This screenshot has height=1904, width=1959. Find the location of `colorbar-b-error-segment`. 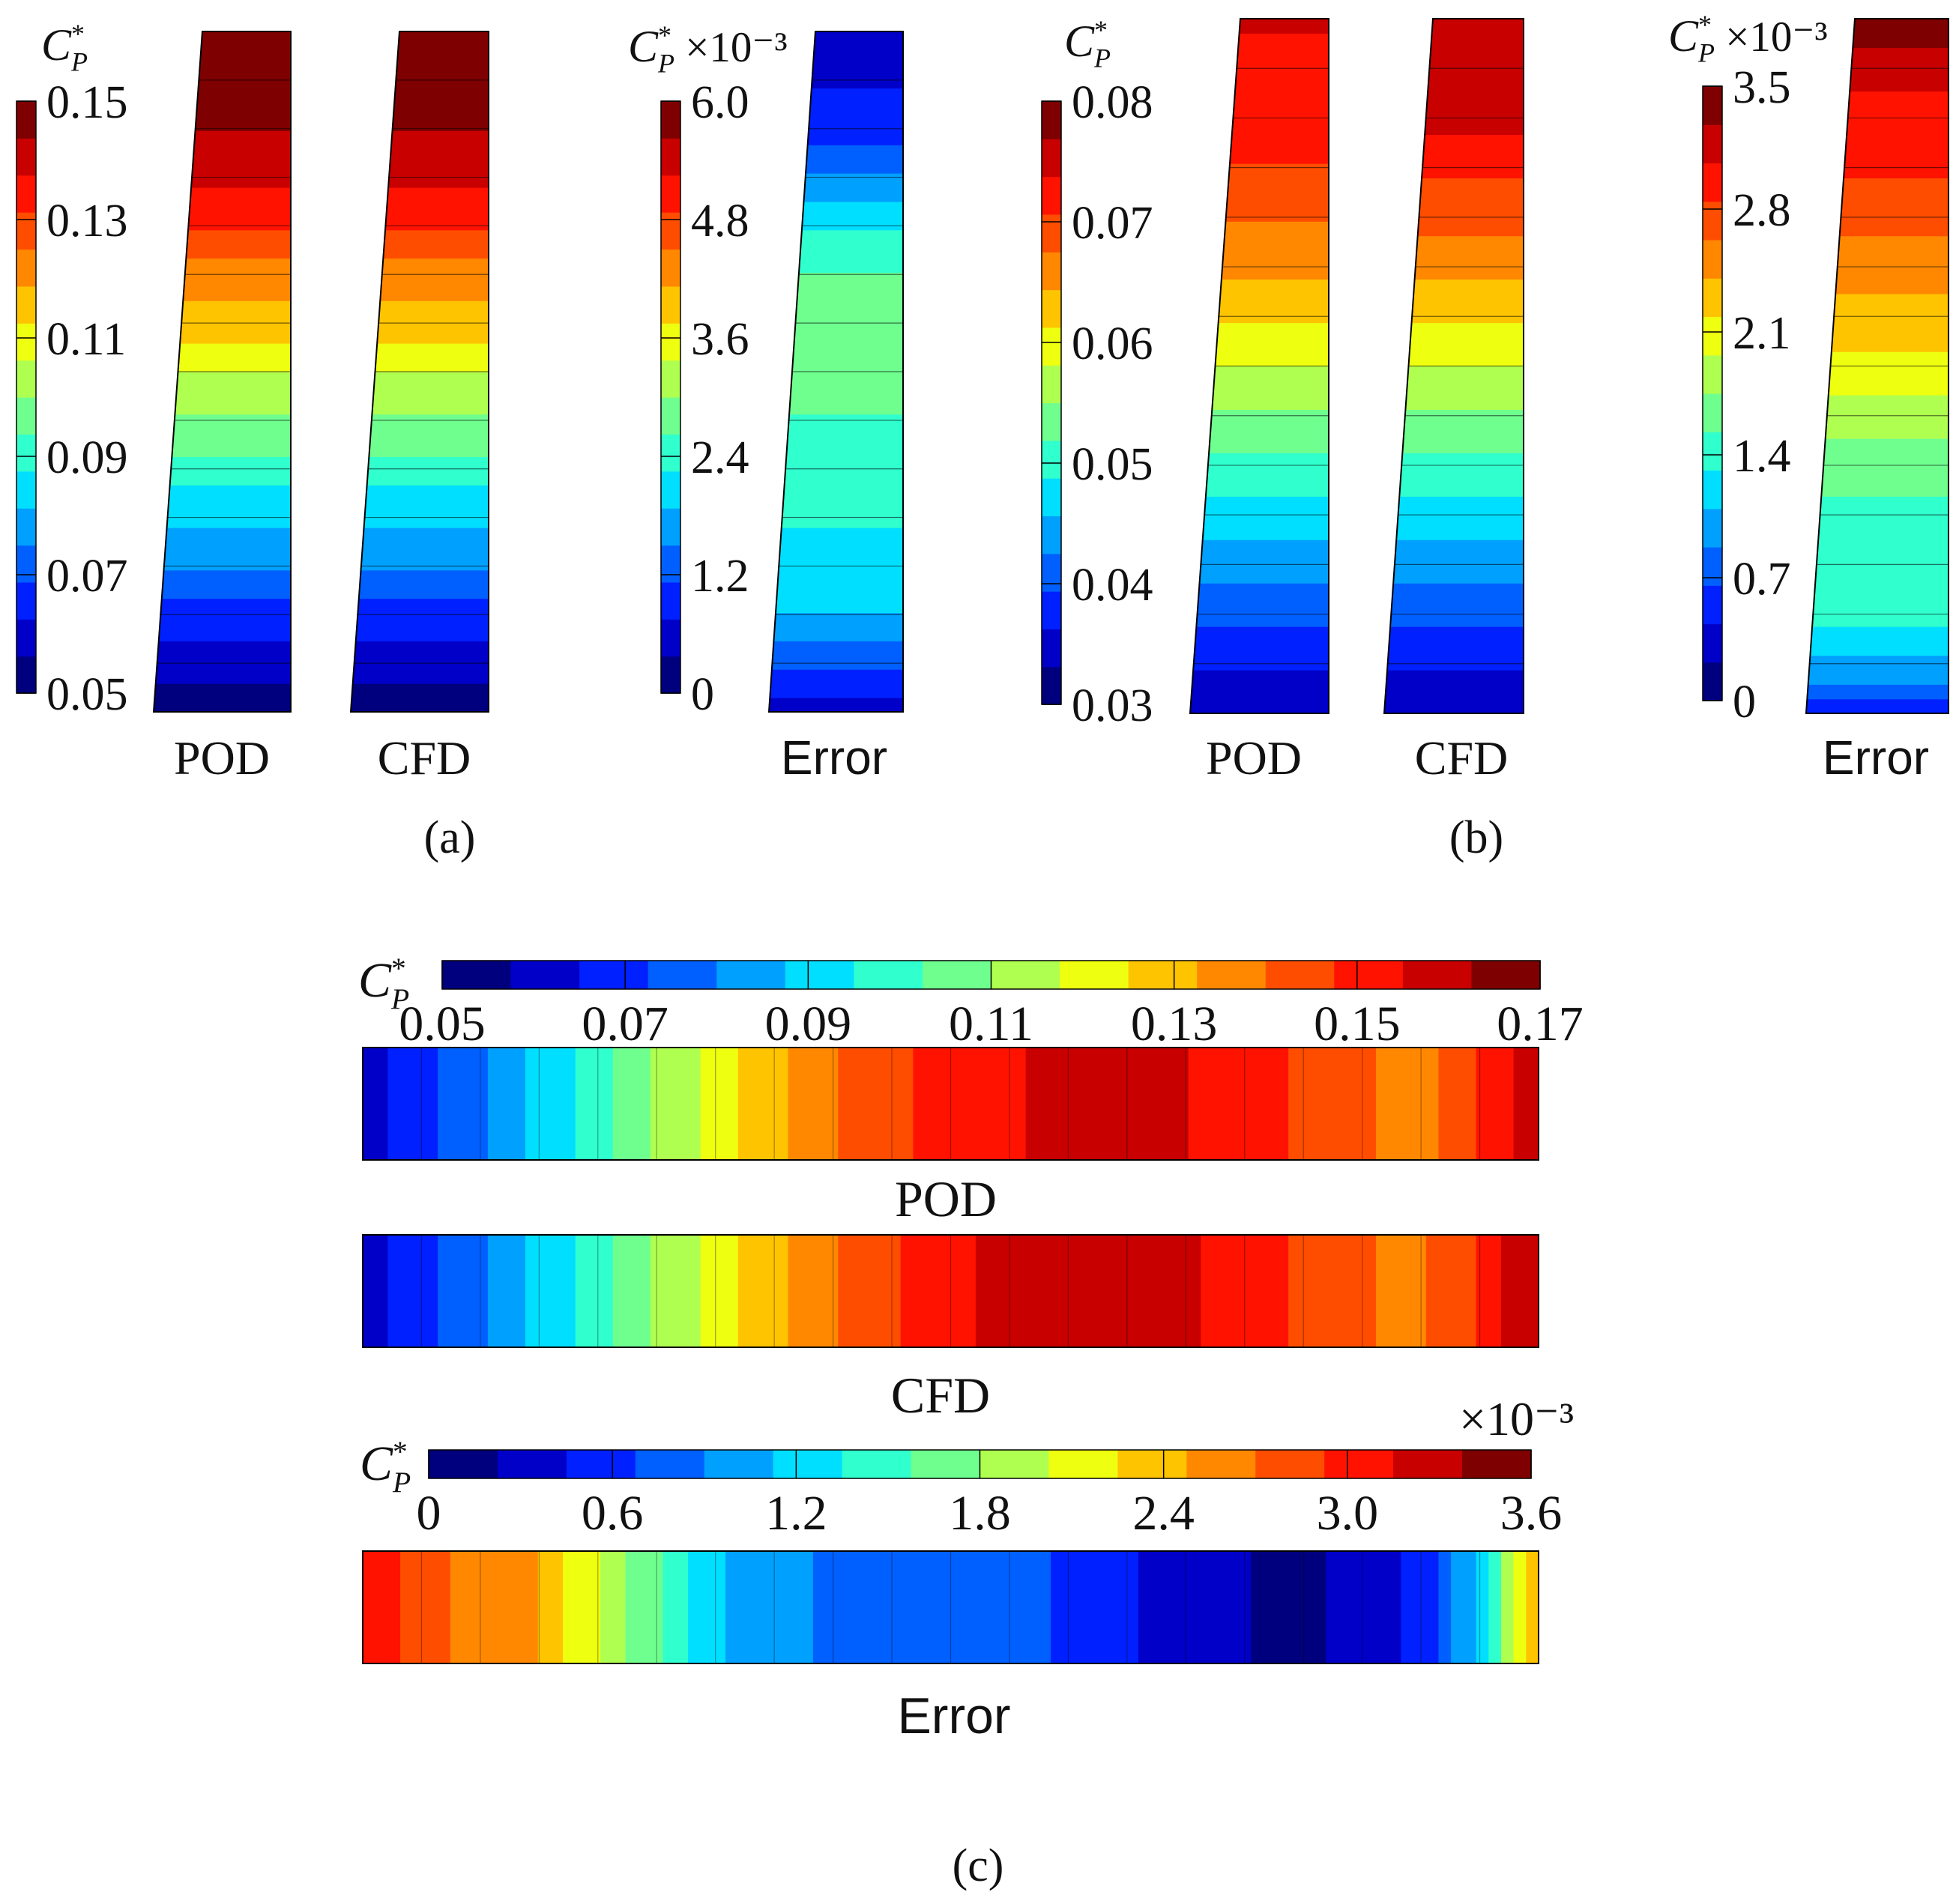

colorbar-b-error-segment is located at coordinates (1712, 412).